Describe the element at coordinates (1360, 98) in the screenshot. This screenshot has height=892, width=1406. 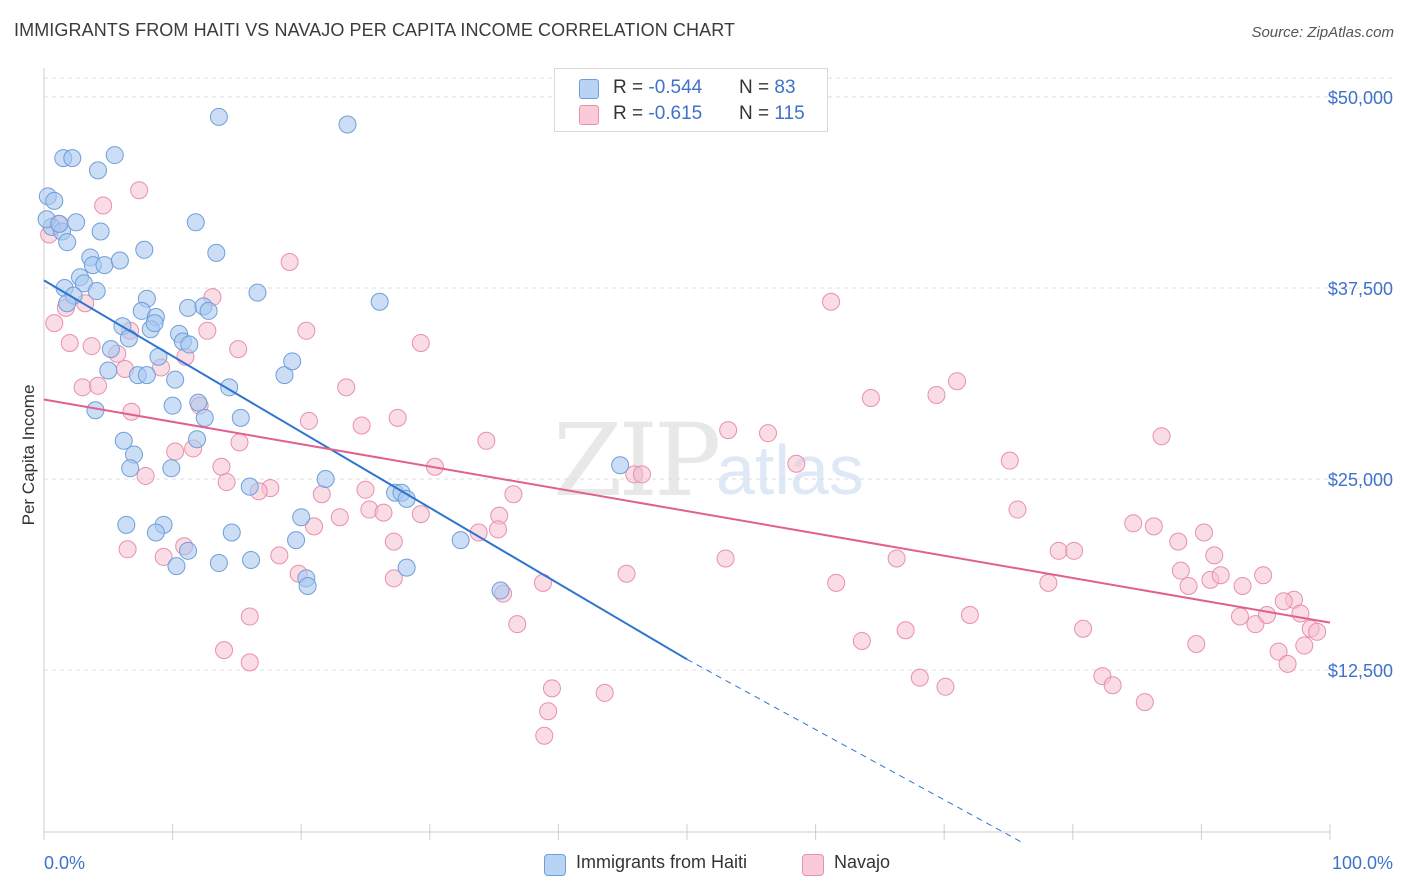
I see `y-tick-label: $50,000` at that location.